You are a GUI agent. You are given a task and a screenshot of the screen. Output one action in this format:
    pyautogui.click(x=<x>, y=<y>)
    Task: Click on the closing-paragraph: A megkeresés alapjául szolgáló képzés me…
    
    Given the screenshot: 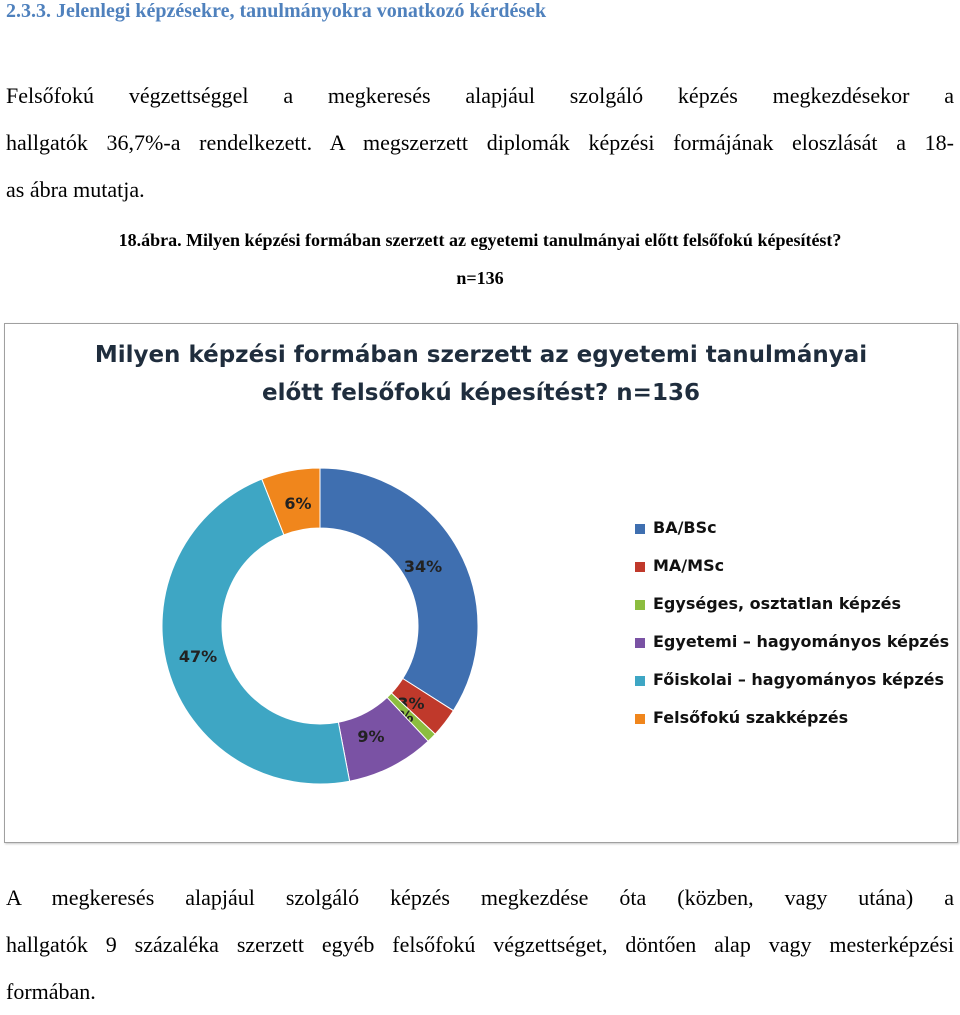 What is the action you would take?
    pyautogui.click(x=480, y=944)
    